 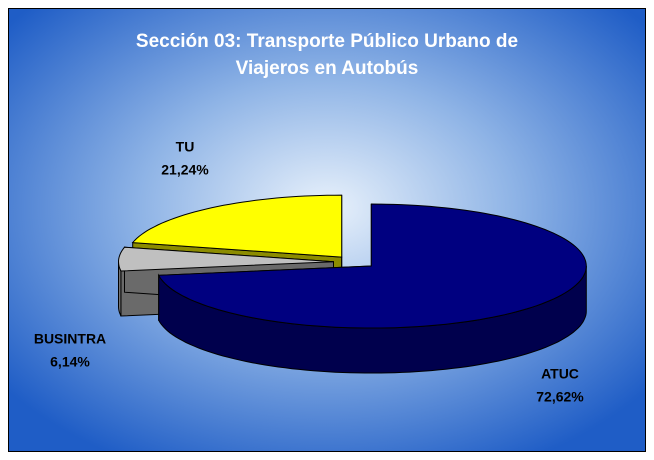 I want to click on slice-label: ATUC, so click(x=560, y=374).